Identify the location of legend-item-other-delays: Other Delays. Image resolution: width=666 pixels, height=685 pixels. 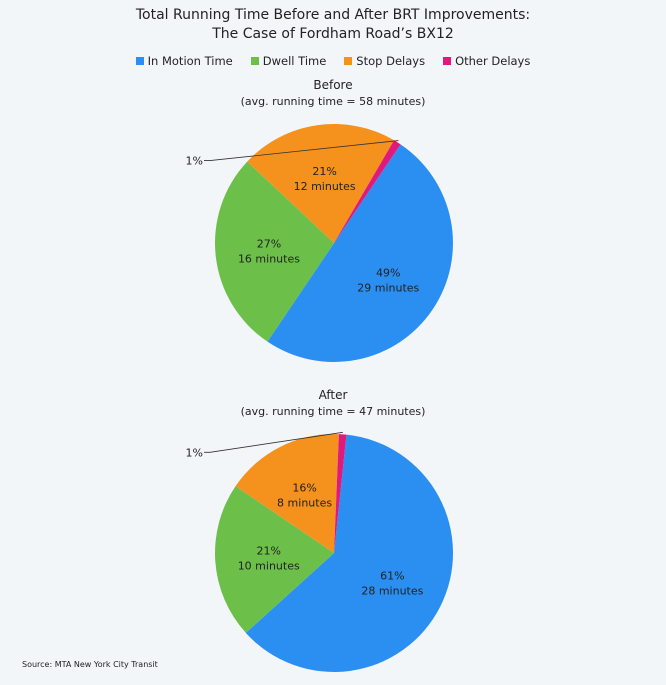
(486, 61).